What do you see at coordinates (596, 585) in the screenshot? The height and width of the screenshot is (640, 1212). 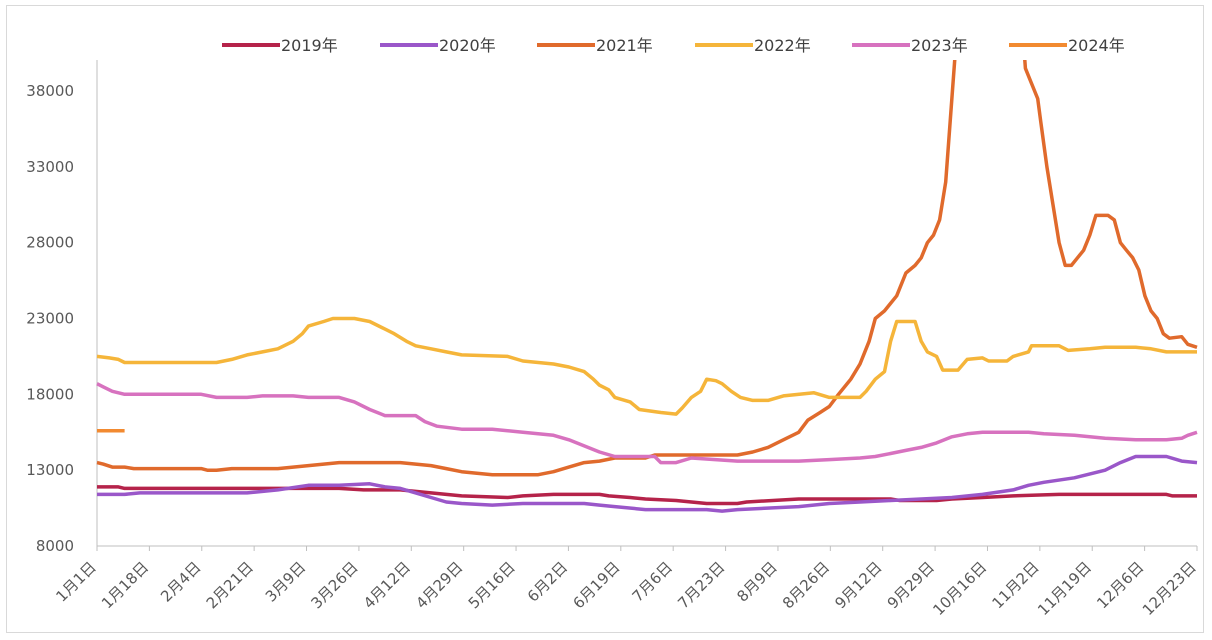 I see `x-tick-label: 6月19日` at bounding box center [596, 585].